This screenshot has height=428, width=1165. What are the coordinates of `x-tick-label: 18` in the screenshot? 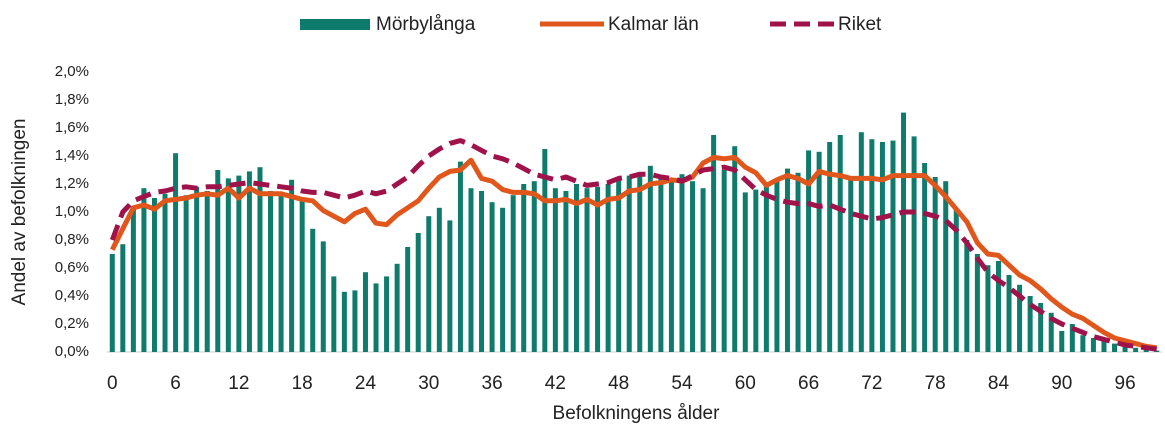 It's located at (302, 383).